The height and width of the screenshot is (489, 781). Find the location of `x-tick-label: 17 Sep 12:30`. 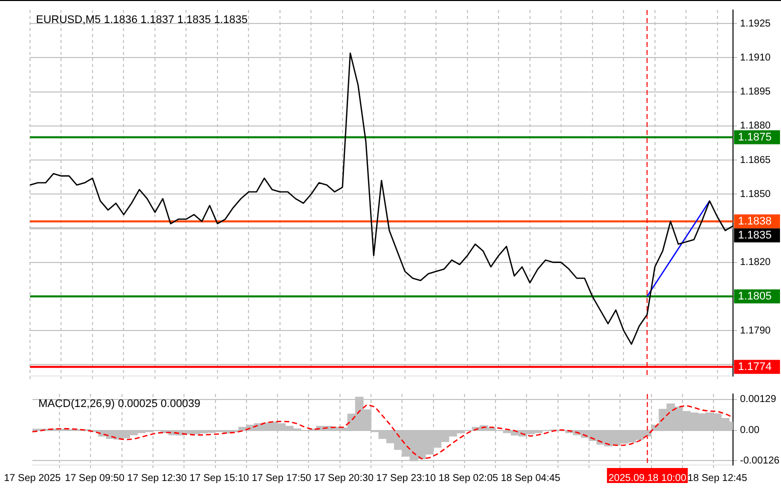

x-tick-label: 17 Sep 12:30 is located at coordinates (157, 478).